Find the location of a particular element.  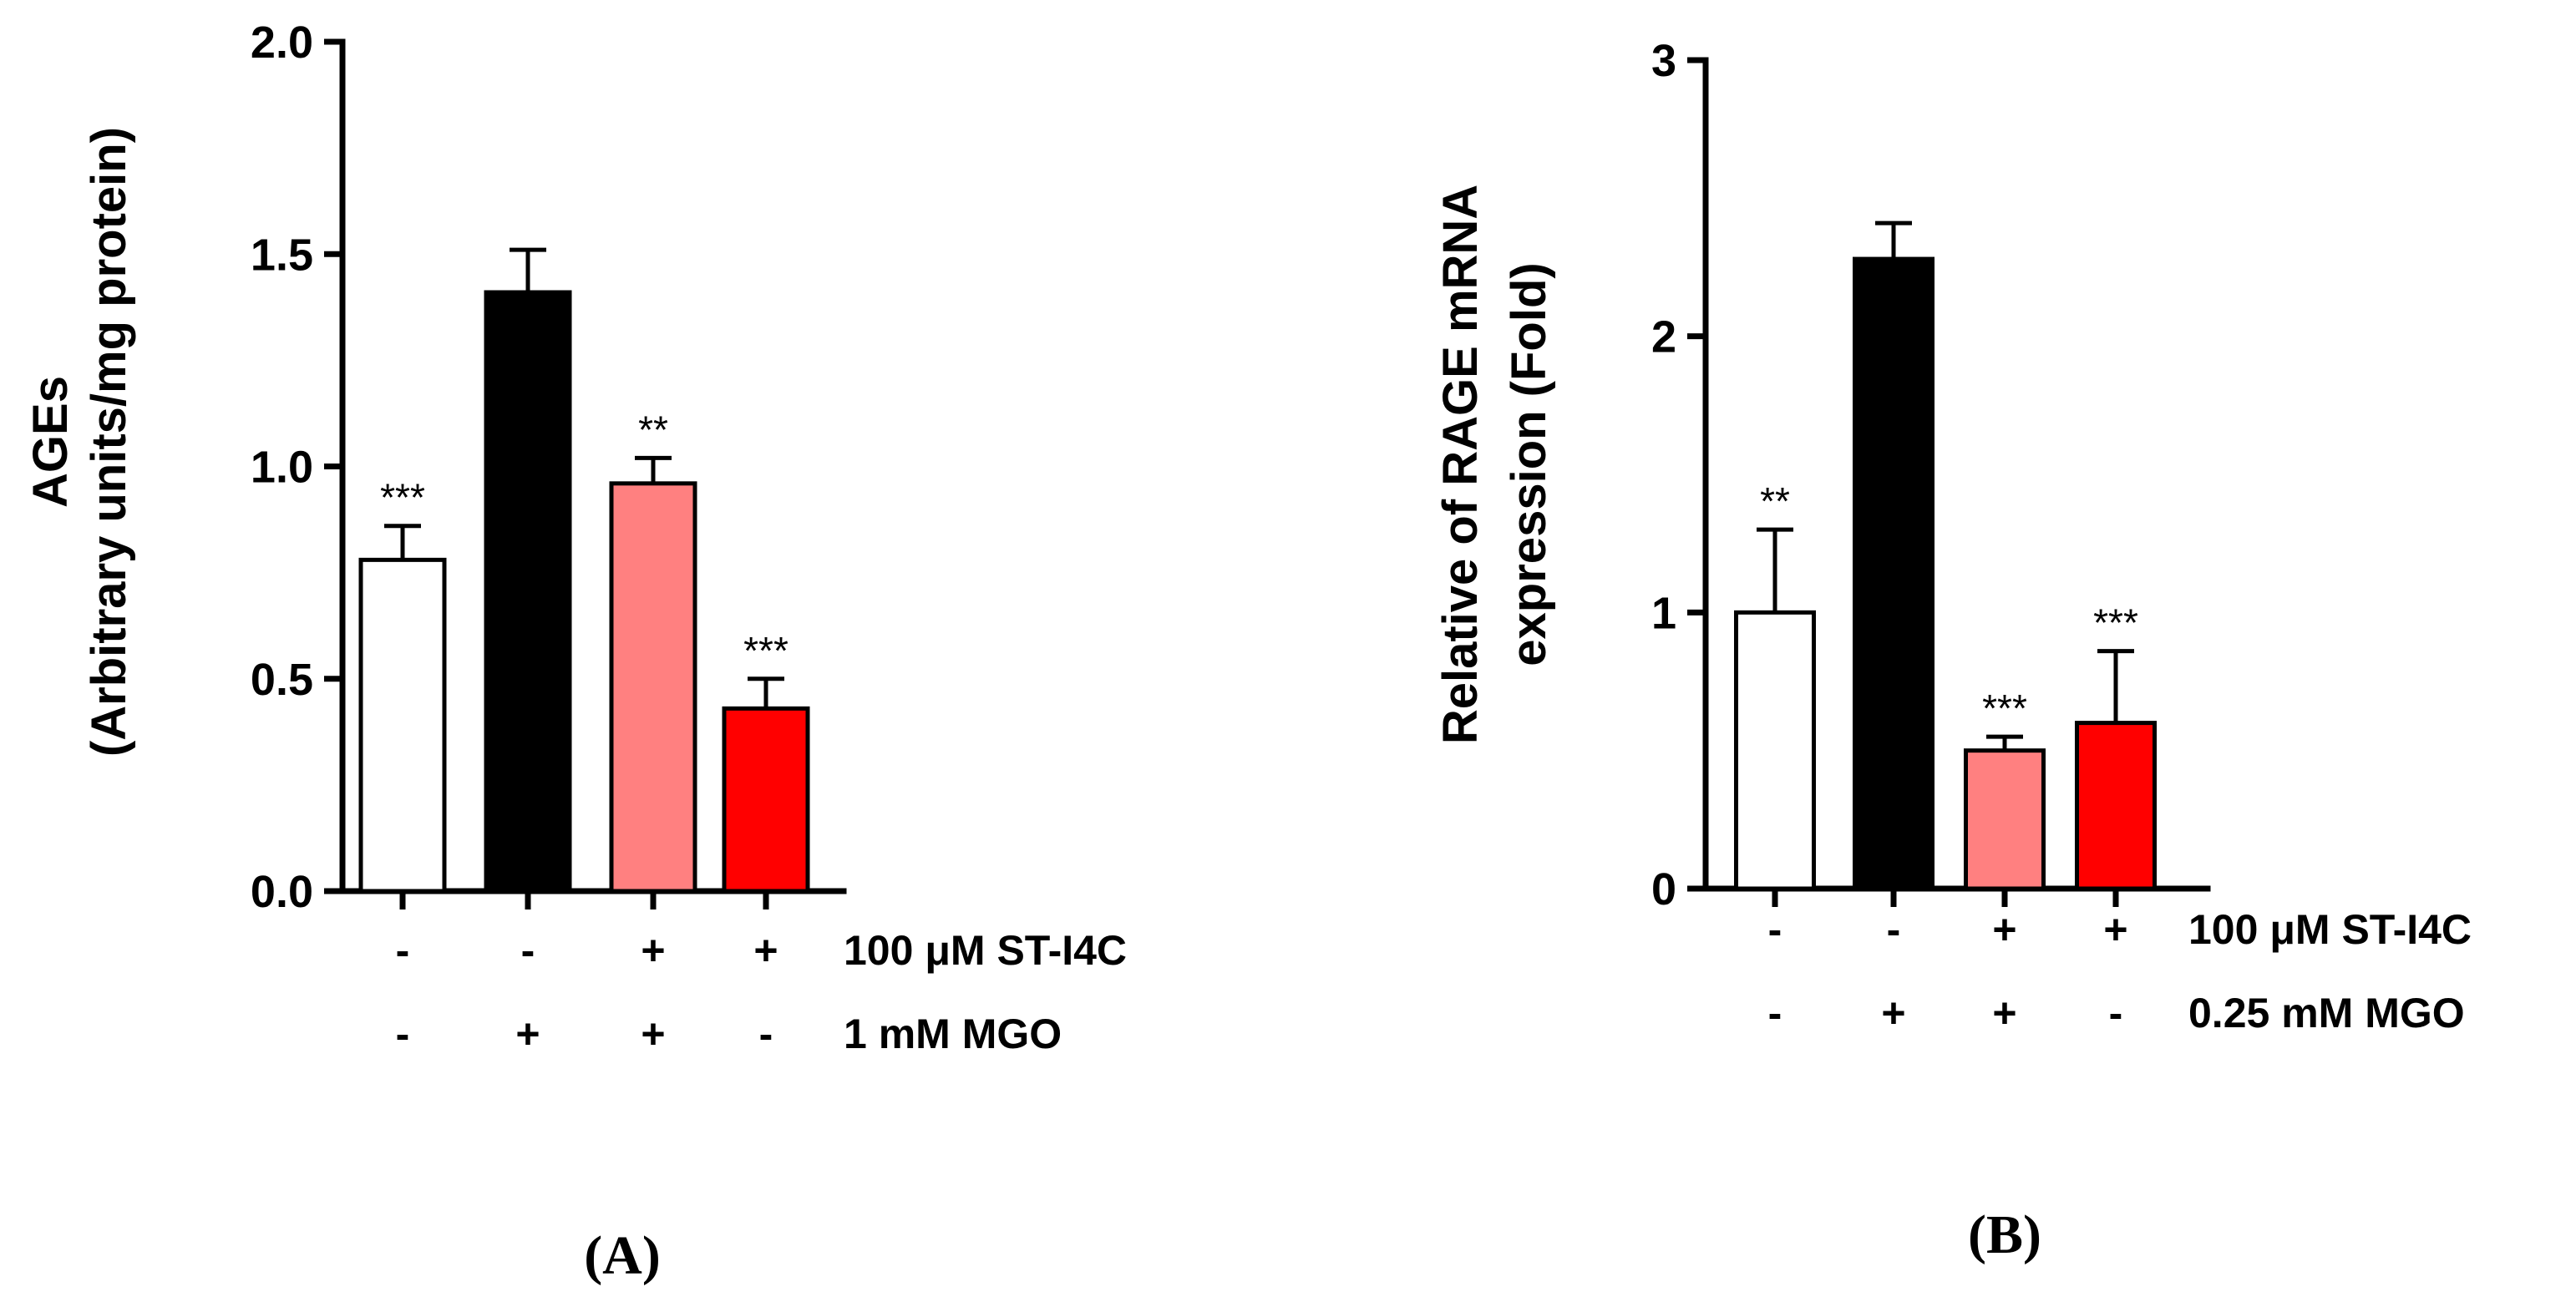

panel-a-significance-label: ** is located at coordinates (653, 429).